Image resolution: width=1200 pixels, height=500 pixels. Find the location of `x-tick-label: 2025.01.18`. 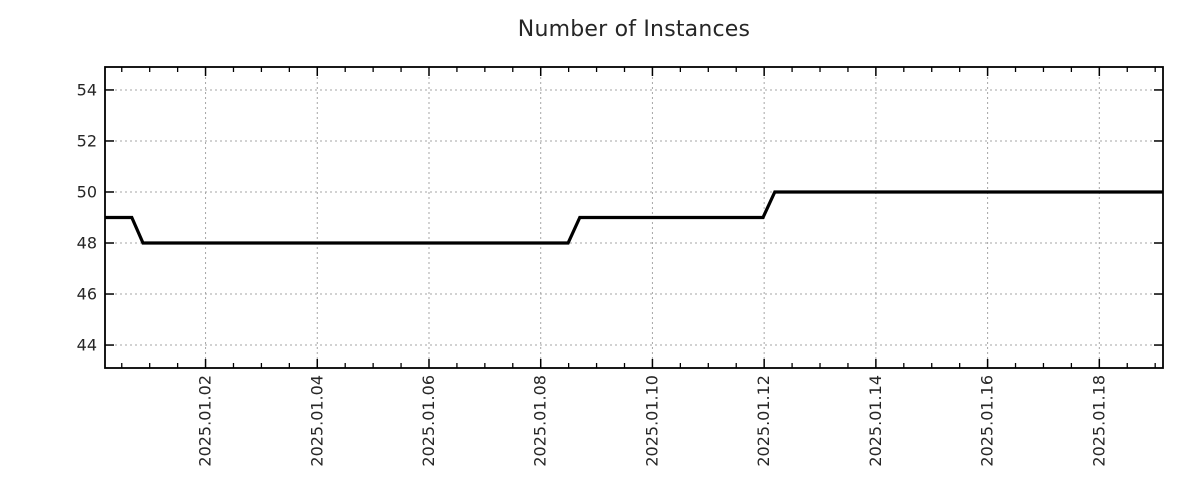

x-tick-label: 2025.01.18 is located at coordinates (1098, 421).